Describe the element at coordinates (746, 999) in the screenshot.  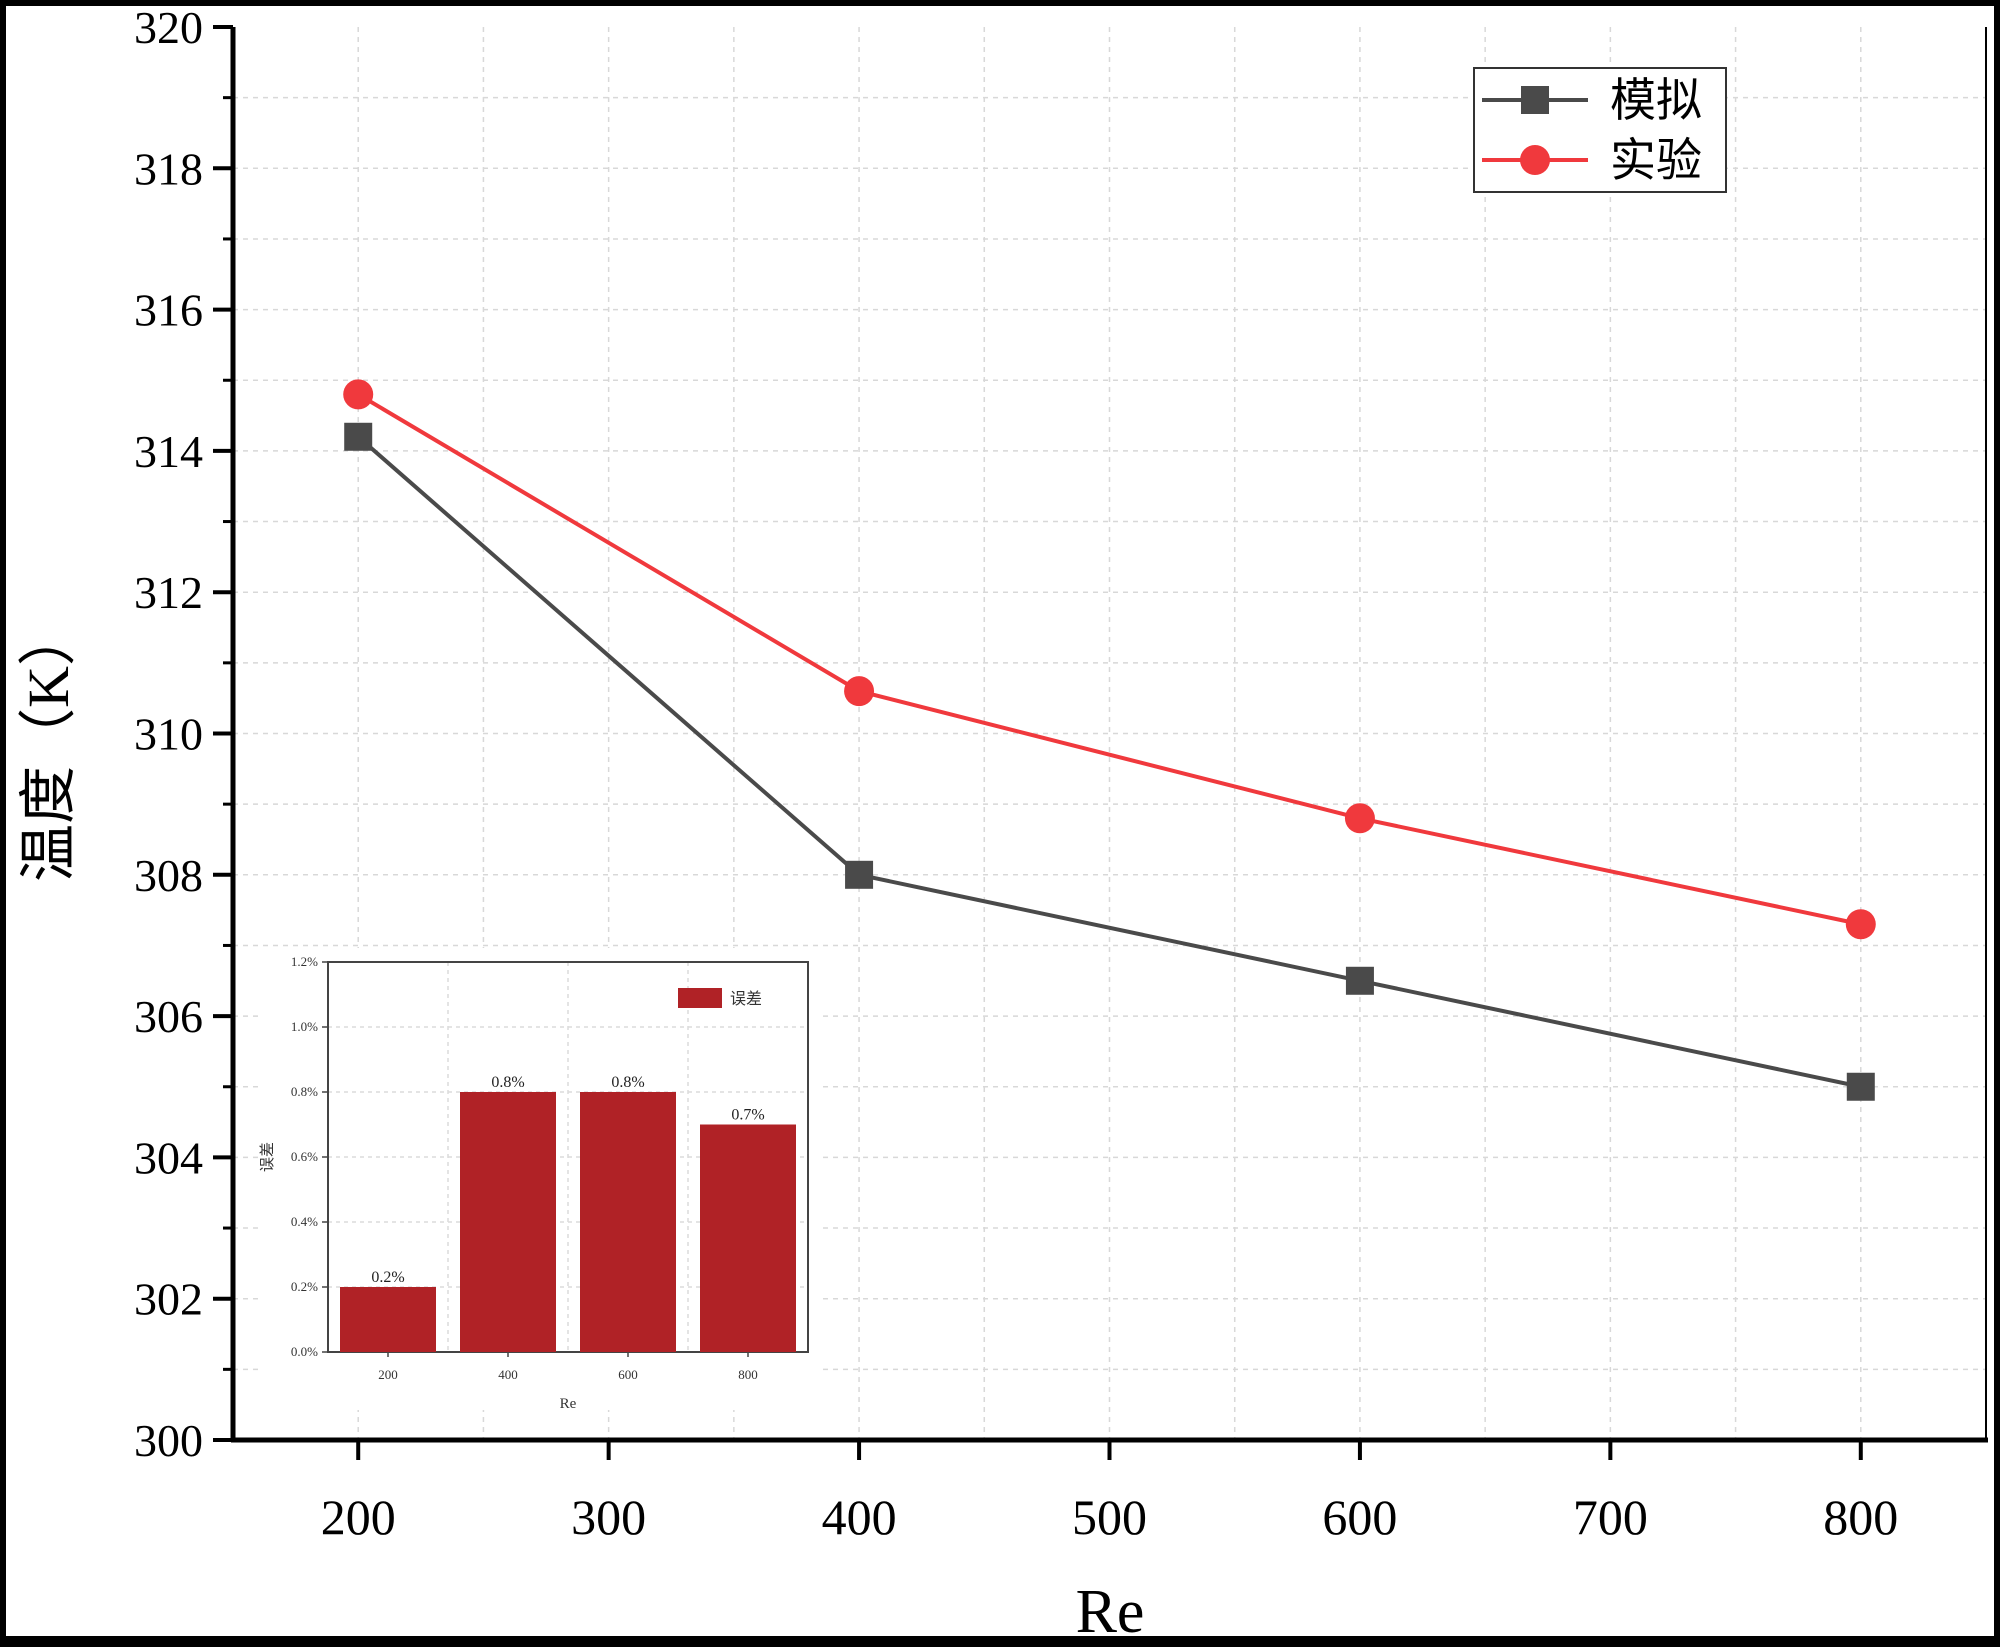
I see `inset-legend-label: 误差` at that location.